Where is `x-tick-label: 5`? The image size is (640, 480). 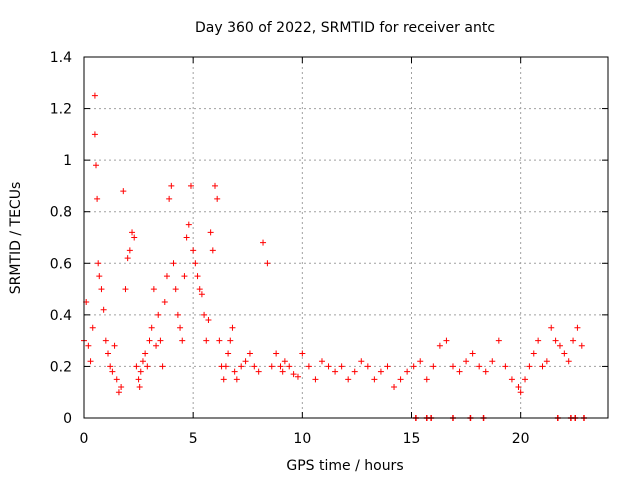
x-tick-label: 5 is located at coordinates (193, 439).